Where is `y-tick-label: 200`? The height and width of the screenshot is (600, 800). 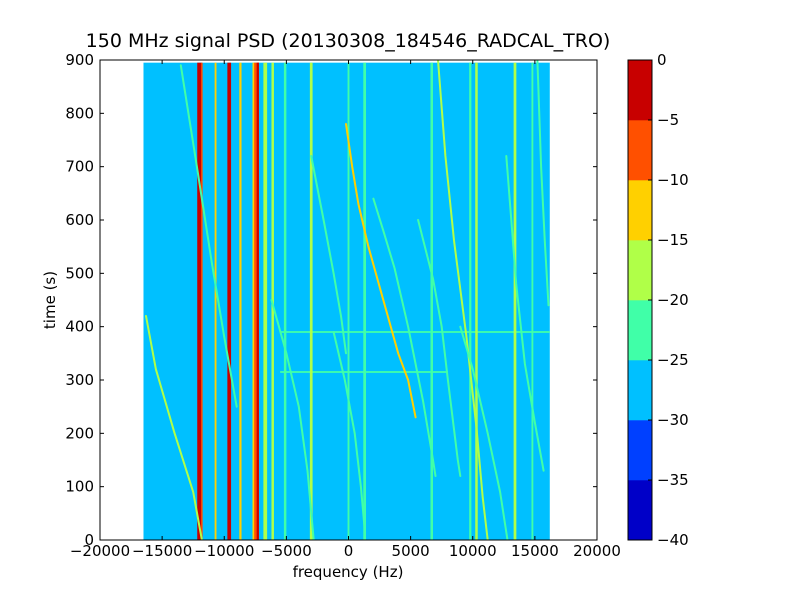 y-tick-label: 200 is located at coordinates (79, 433).